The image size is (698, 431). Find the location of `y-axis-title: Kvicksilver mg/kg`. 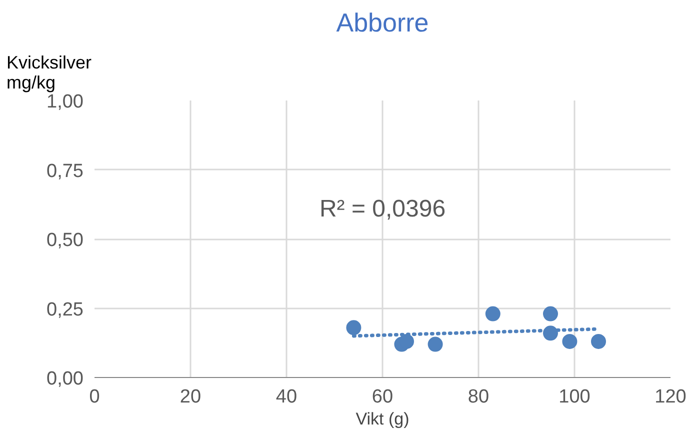

y-axis-title: Kvicksilver mg/kg is located at coordinates (49, 72).